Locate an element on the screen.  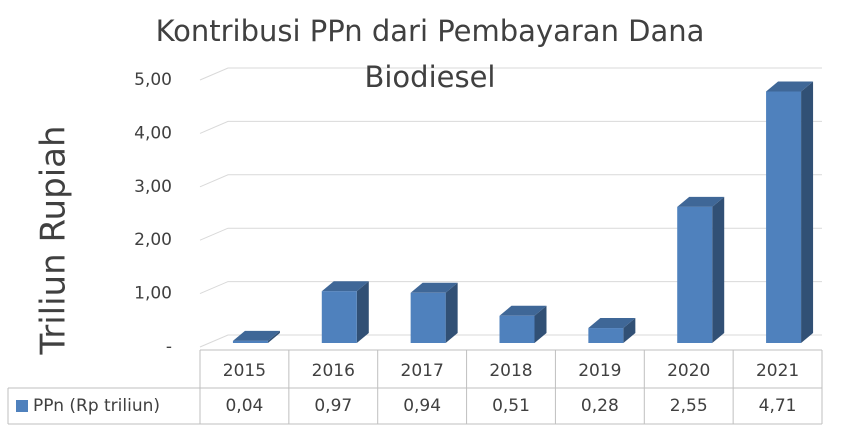
y-tick-label: 4,00 is located at coordinates (153, 133).